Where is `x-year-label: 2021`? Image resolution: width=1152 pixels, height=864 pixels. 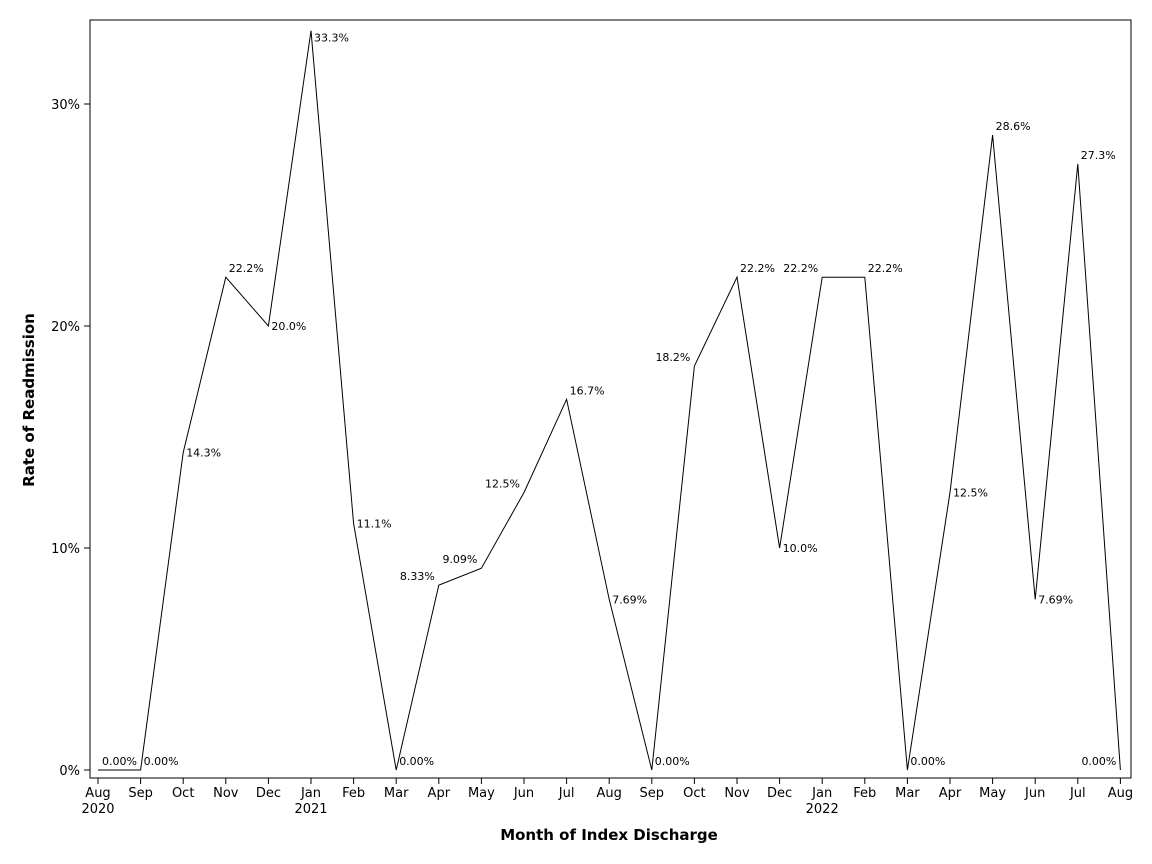
x-year-label: 2021 is located at coordinates (310, 809).